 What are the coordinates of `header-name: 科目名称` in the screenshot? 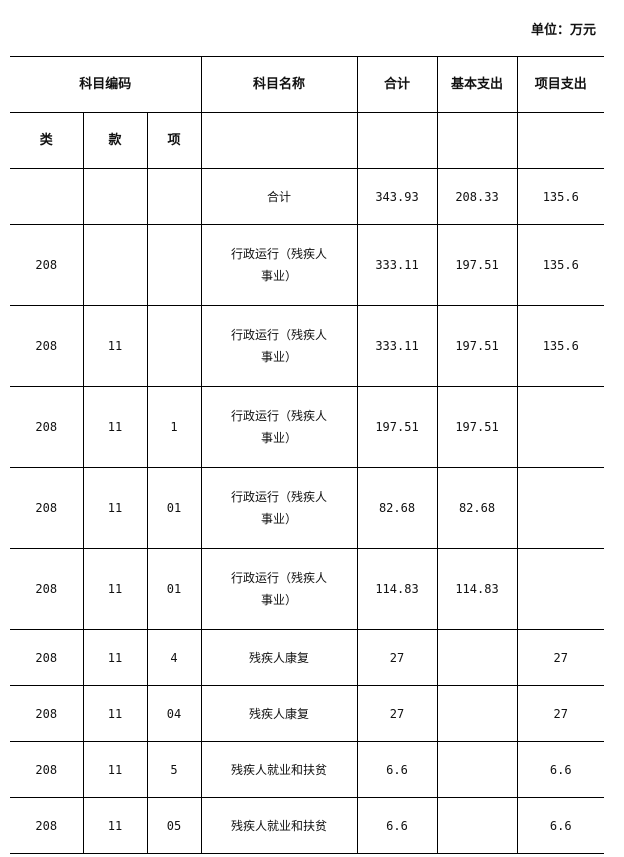 It's located at (279, 84).